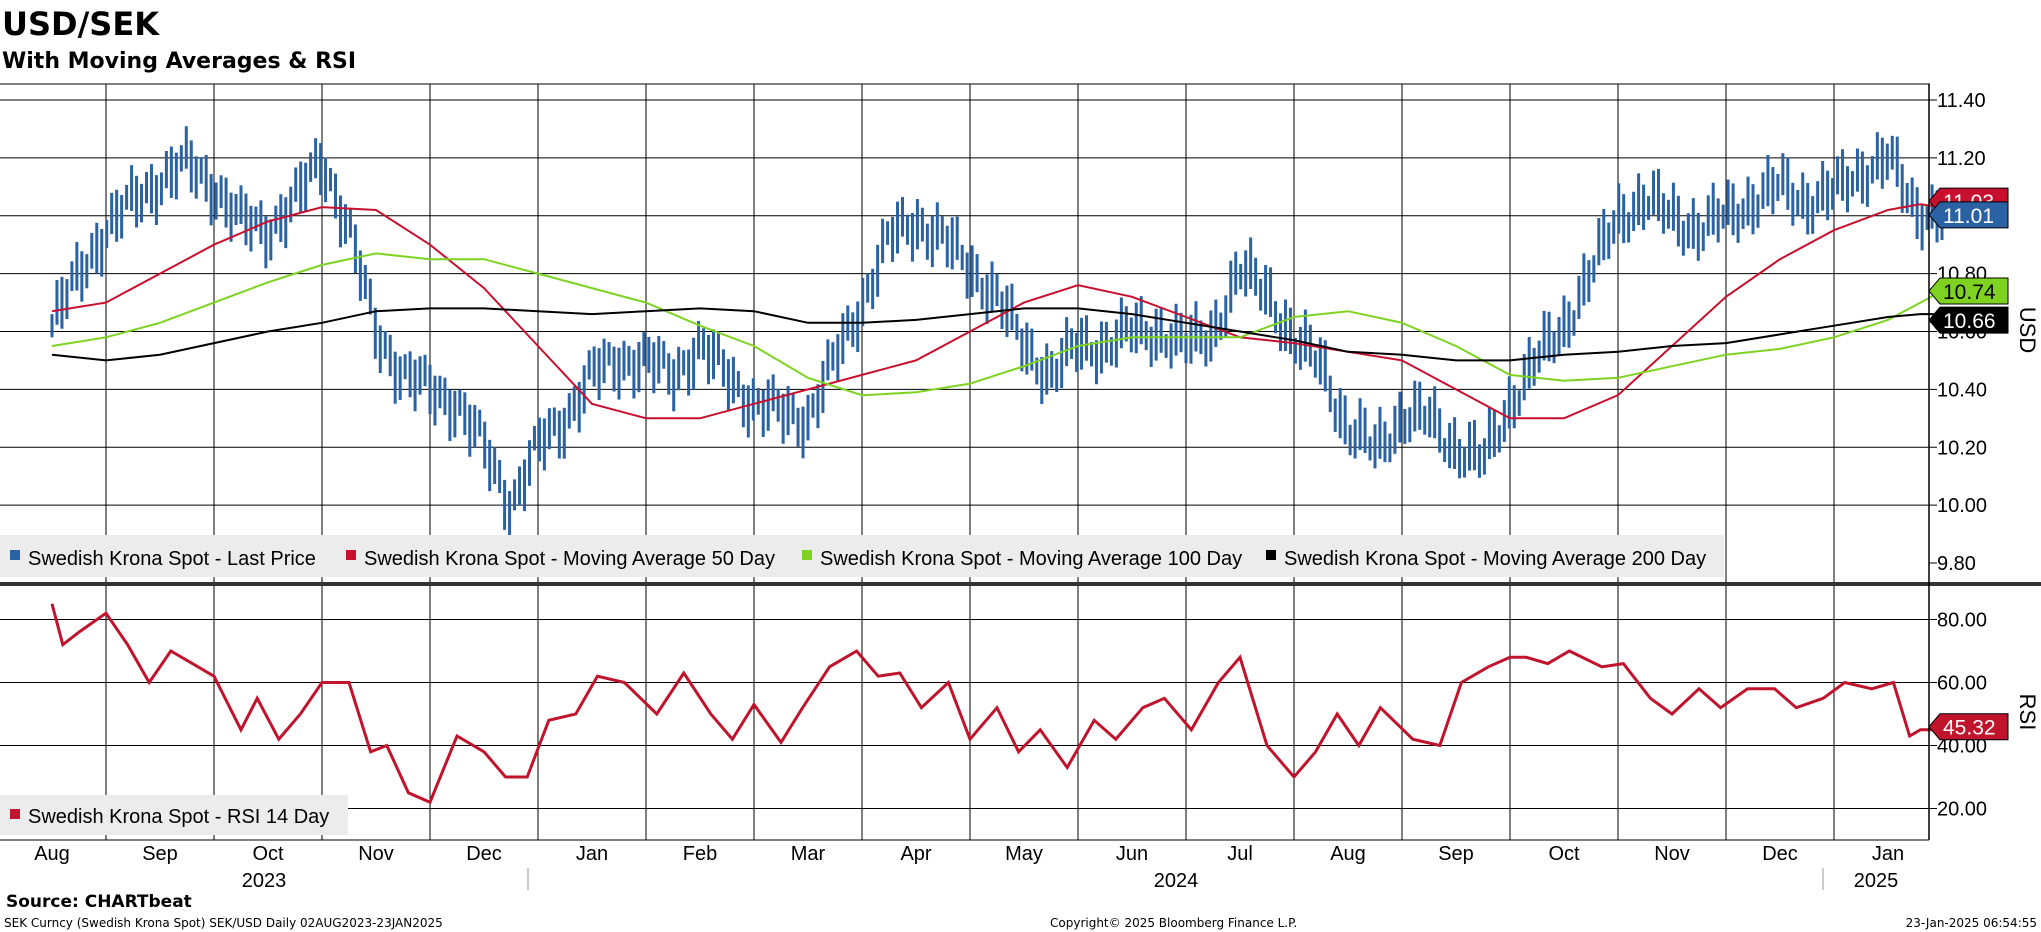  What do you see at coordinates (264, 881) in the screenshot?
I see `year-label: 2023` at bounding box center [264, 881].